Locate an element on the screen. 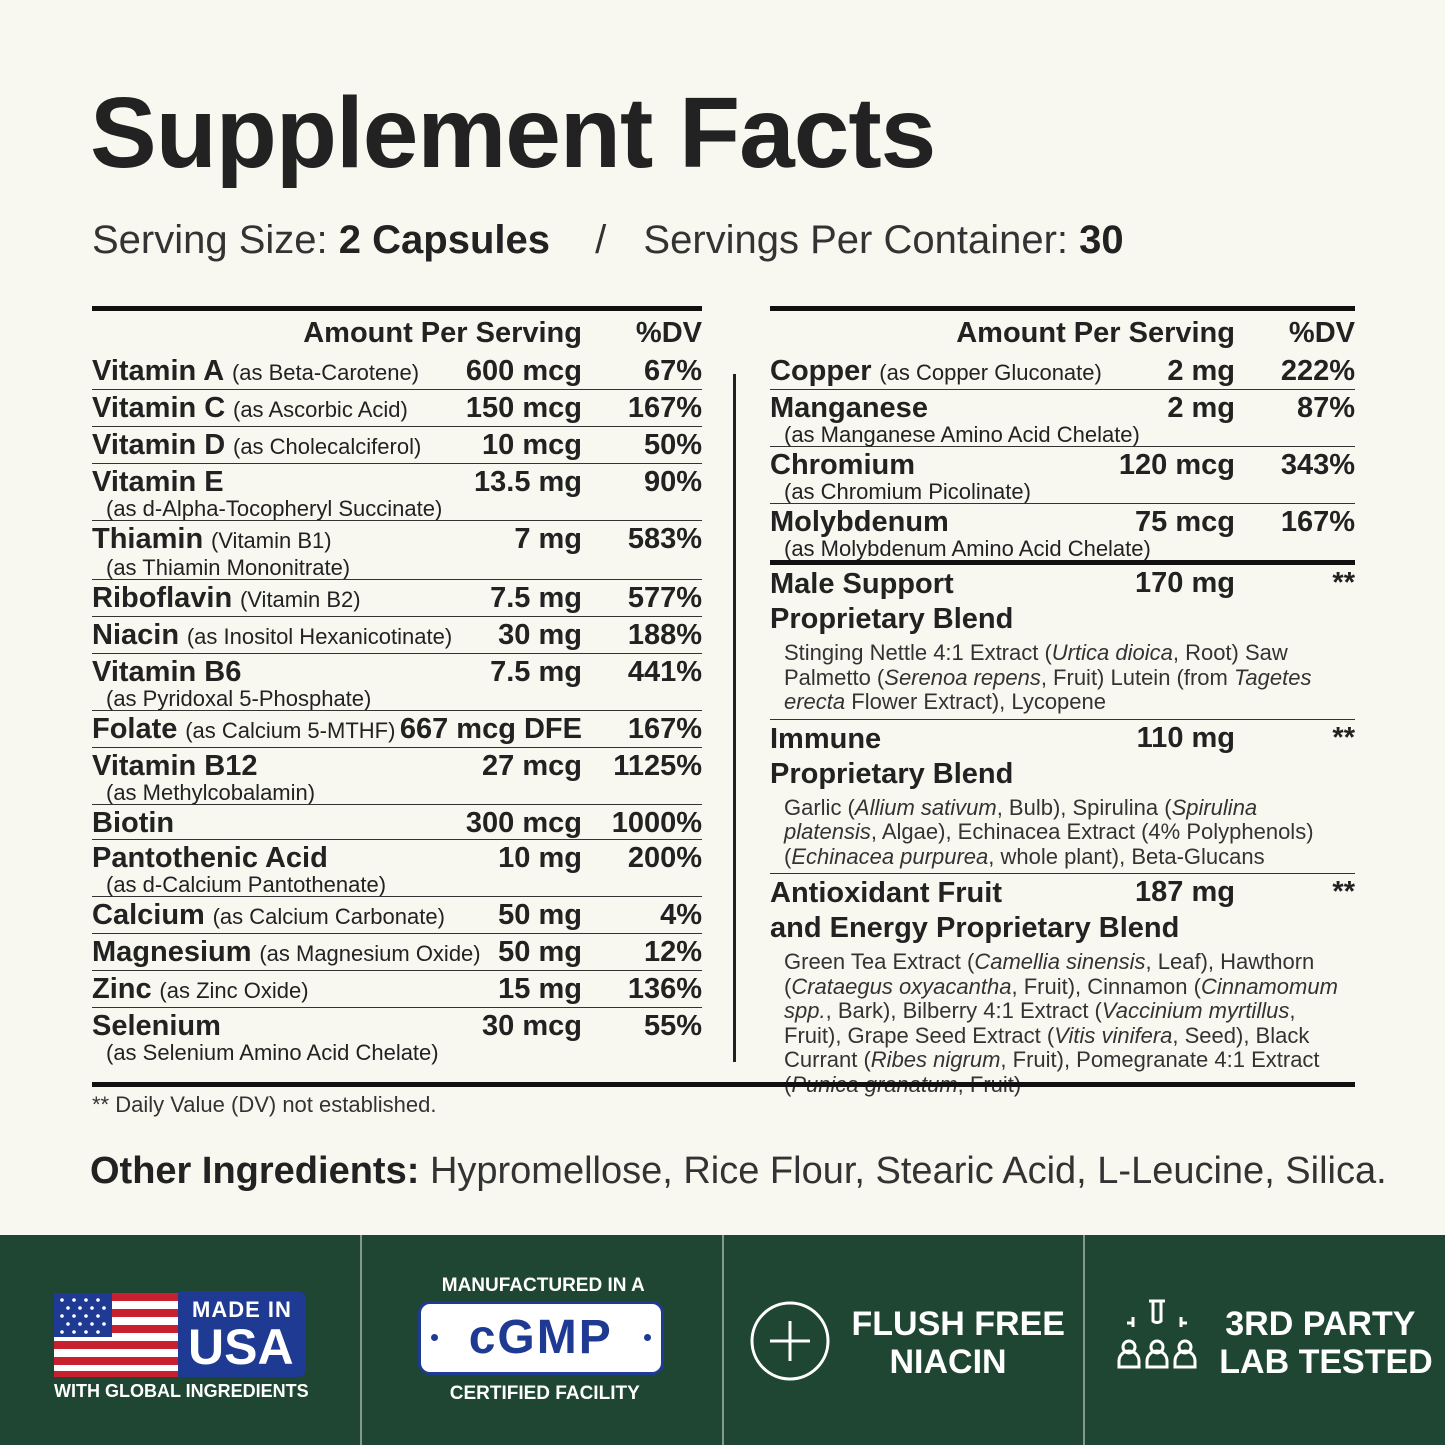 This screenshot has height=1445, width=1445. nutrient-amount: 667 mcg DFE is located at coordinates (490, 729).